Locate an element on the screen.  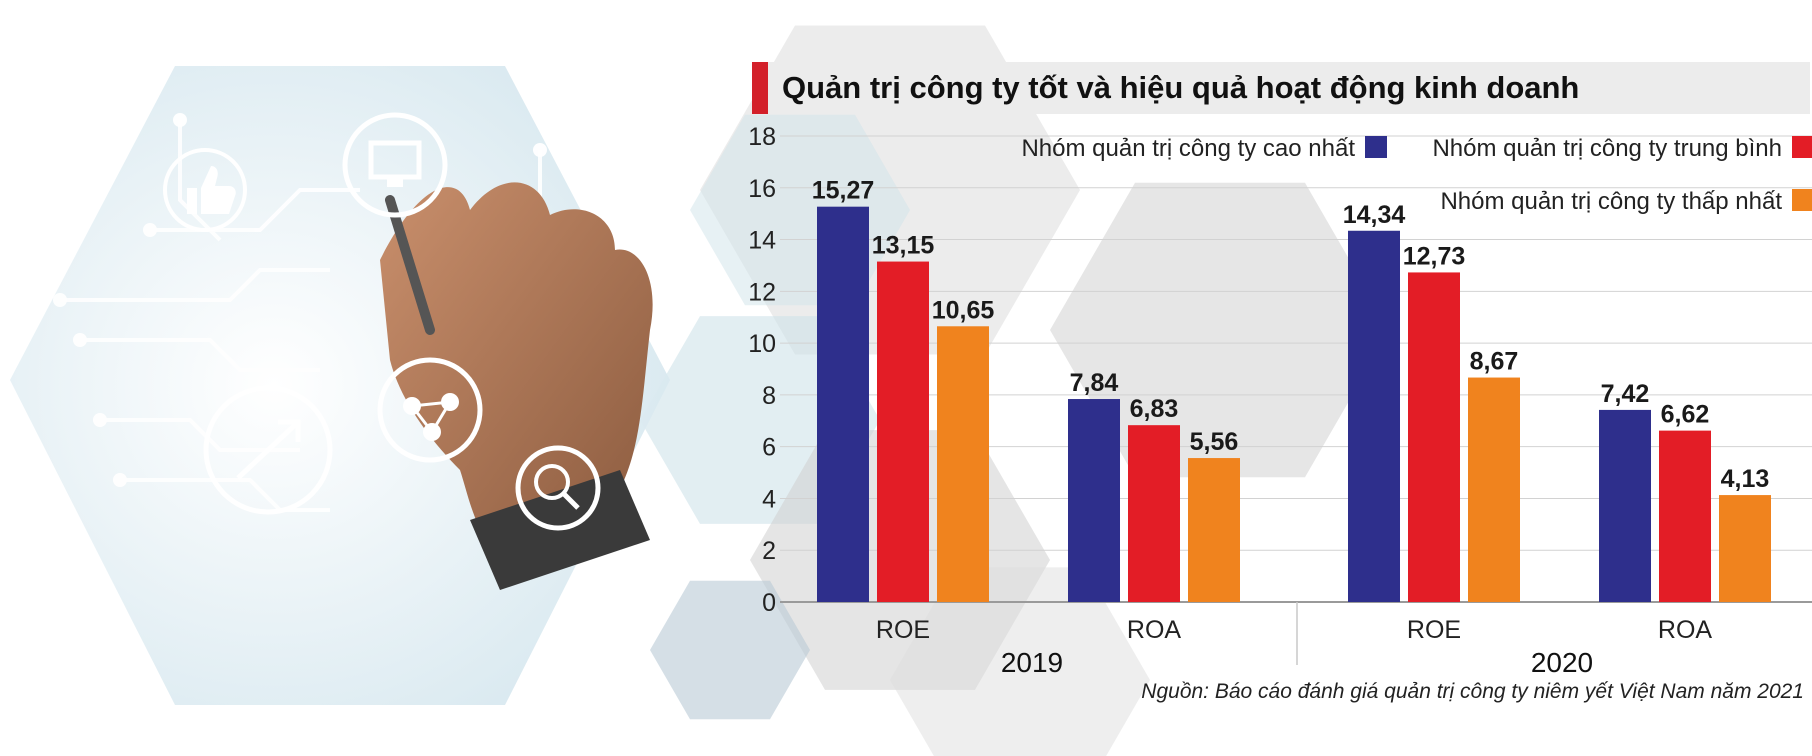
title-bar is located at coordinates (1281, 88).